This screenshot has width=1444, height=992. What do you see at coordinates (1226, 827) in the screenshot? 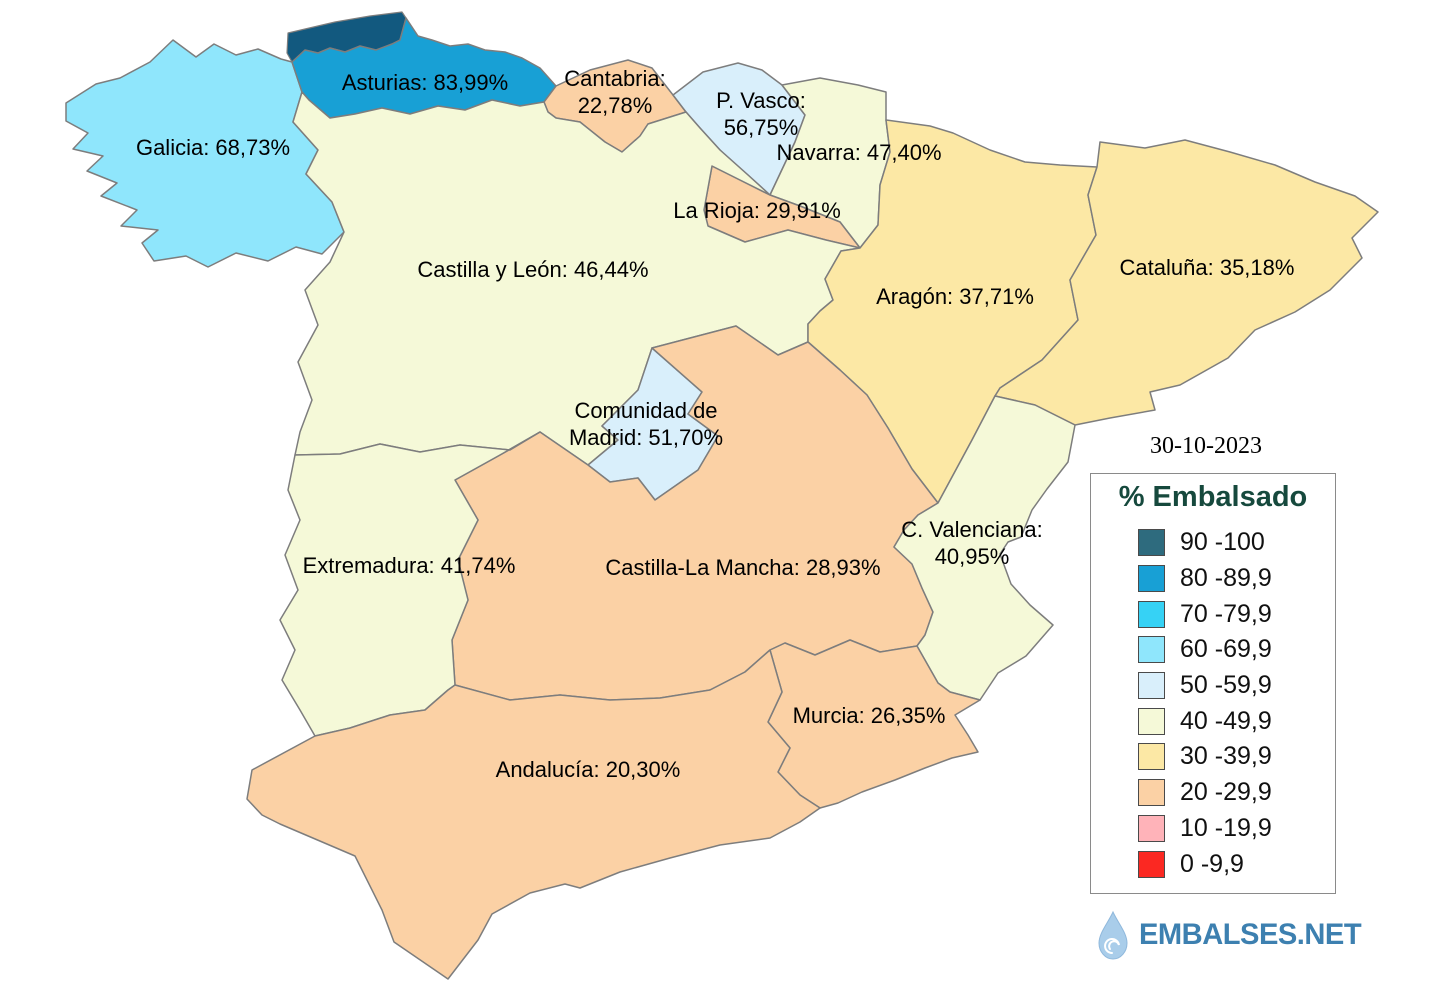
I see `legend-range-label-9: 10 -19,9` at bounding box center [1226, 827].